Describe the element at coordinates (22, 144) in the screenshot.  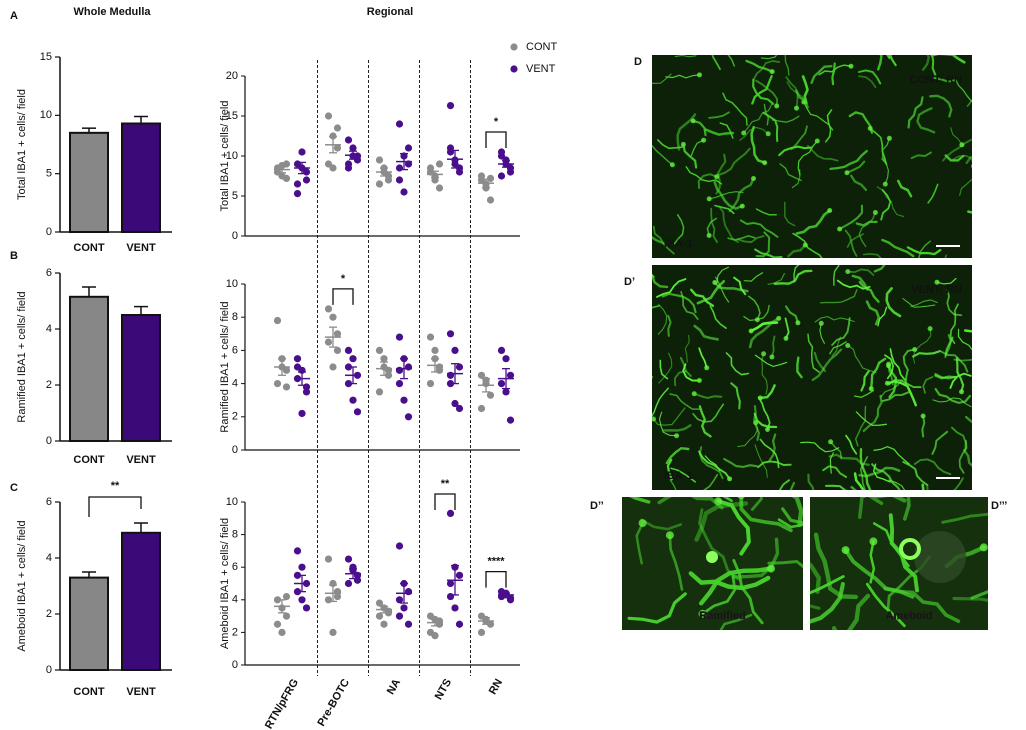
I see `y-axis-label: Total IBA1 + cells/ field` at that location.